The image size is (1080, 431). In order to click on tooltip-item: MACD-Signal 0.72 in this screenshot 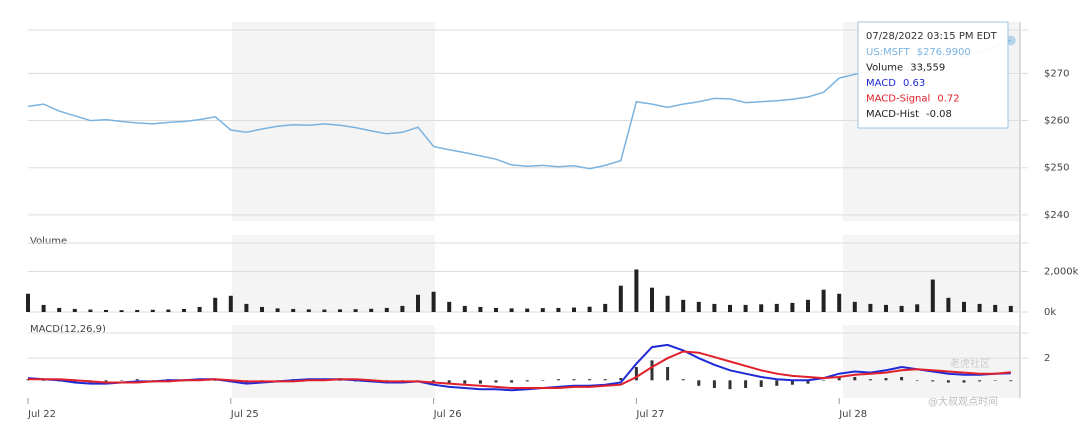, I will do `click(913, 99)`.